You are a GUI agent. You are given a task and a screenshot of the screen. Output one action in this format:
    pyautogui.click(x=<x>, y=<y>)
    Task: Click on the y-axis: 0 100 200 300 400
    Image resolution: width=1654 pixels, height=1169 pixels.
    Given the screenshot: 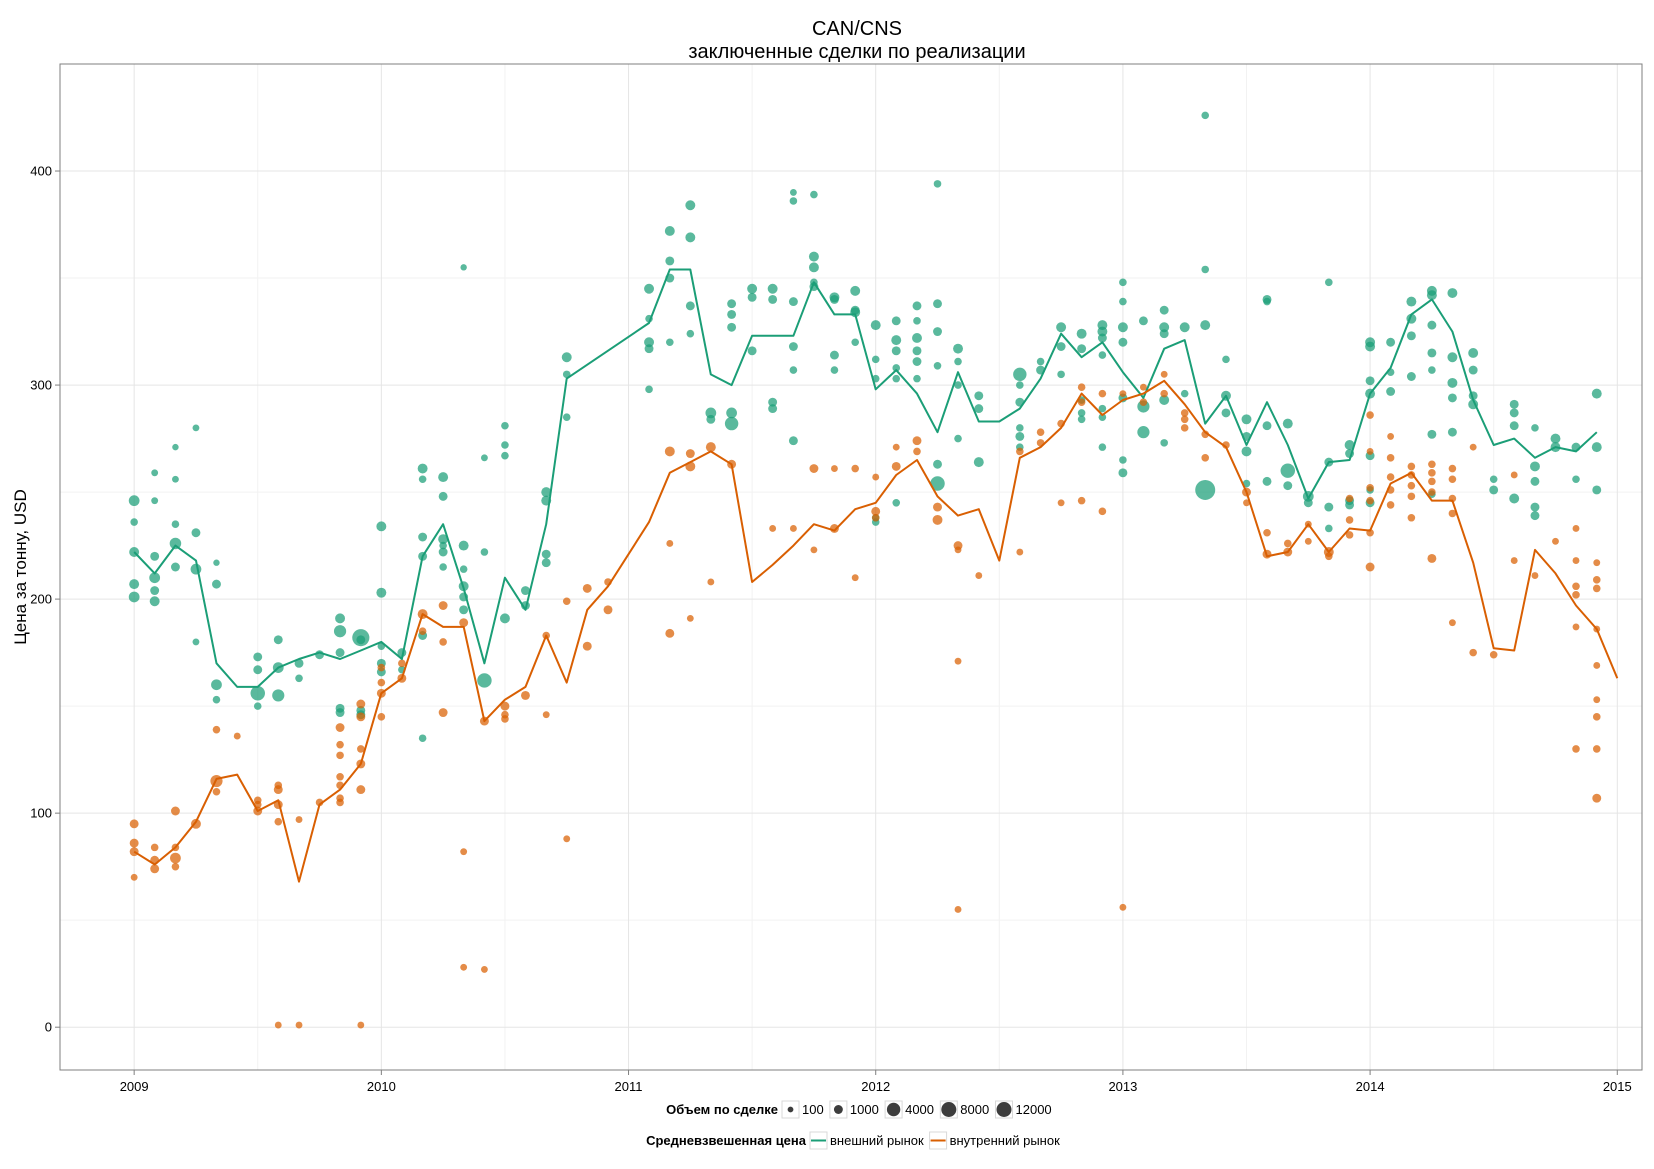 What is the action you would take?
    pyautogui.click(x=45, y=599)
    